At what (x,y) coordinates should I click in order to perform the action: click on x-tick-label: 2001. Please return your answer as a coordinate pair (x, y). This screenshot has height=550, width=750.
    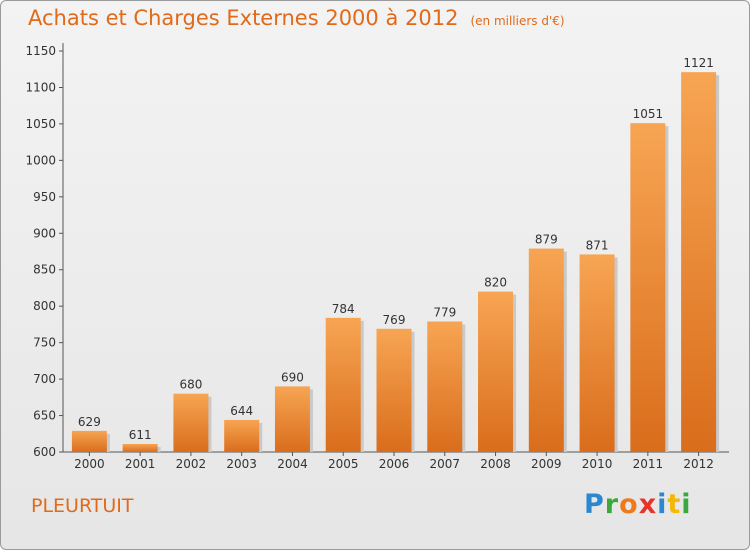
    Looking at the image, I should click on (140, 464).